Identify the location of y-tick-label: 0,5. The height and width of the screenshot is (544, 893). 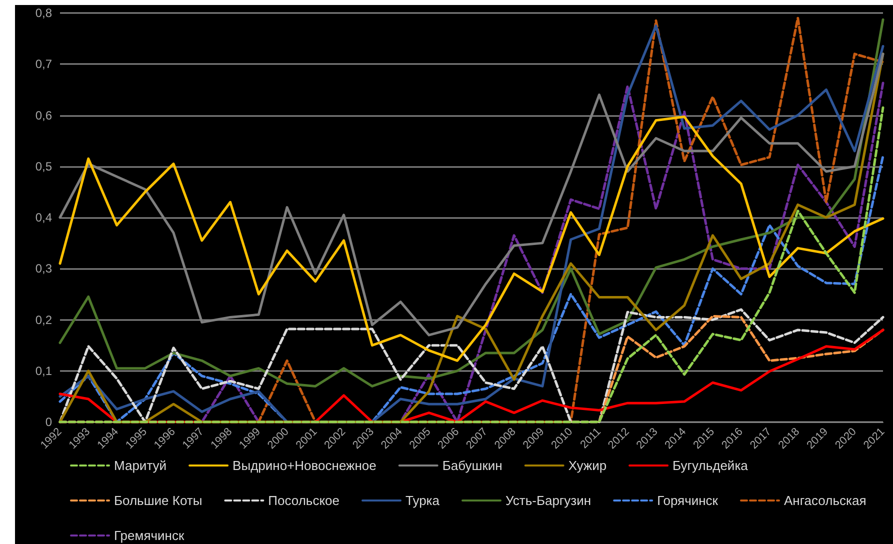
(43, 166).